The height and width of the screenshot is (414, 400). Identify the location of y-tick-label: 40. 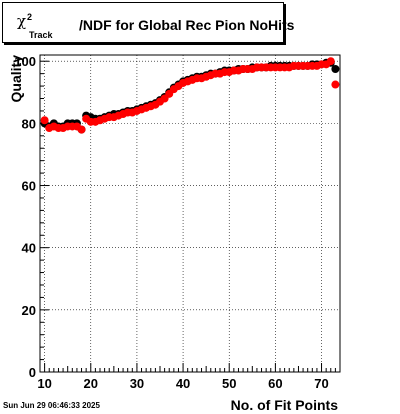
(29, 248).